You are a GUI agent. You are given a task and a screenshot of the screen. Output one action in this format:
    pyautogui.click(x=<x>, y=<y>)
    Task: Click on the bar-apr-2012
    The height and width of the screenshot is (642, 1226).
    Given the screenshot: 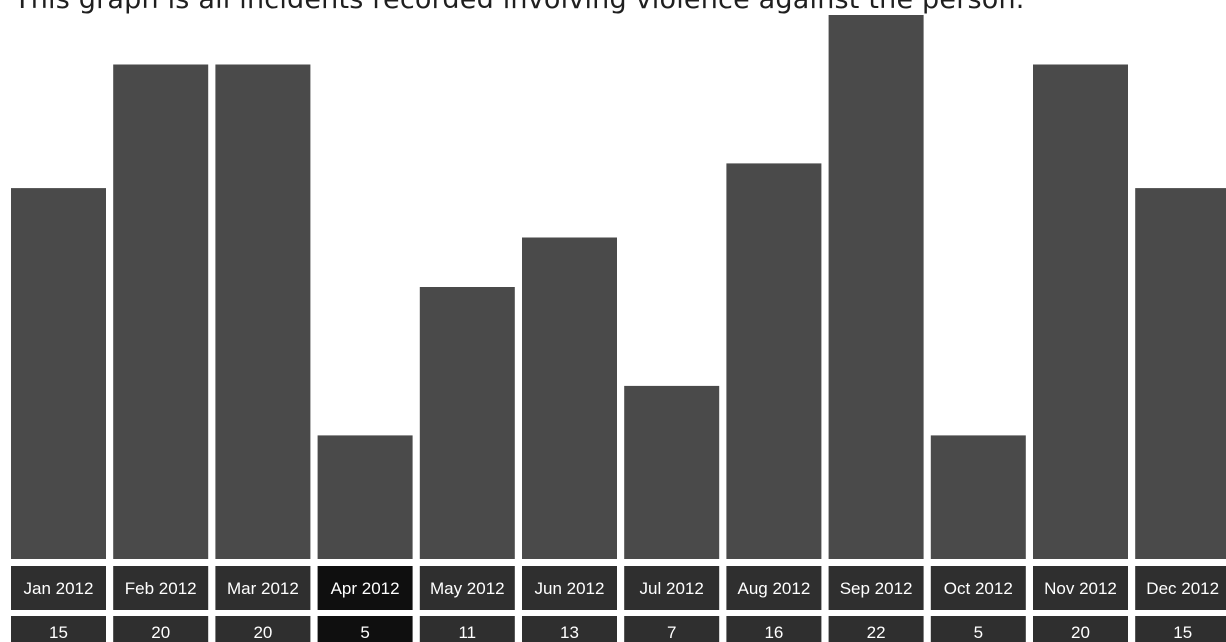 What is the action you would take?
    pyautogui.click(x=365, y=497)
    